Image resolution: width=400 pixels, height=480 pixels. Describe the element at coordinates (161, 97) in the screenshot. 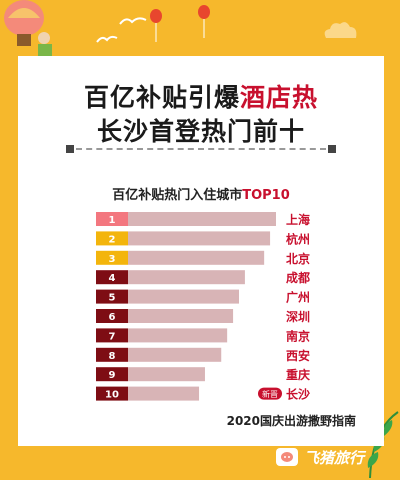

I see `headline-text: 百亿补贴引爆` at that location.